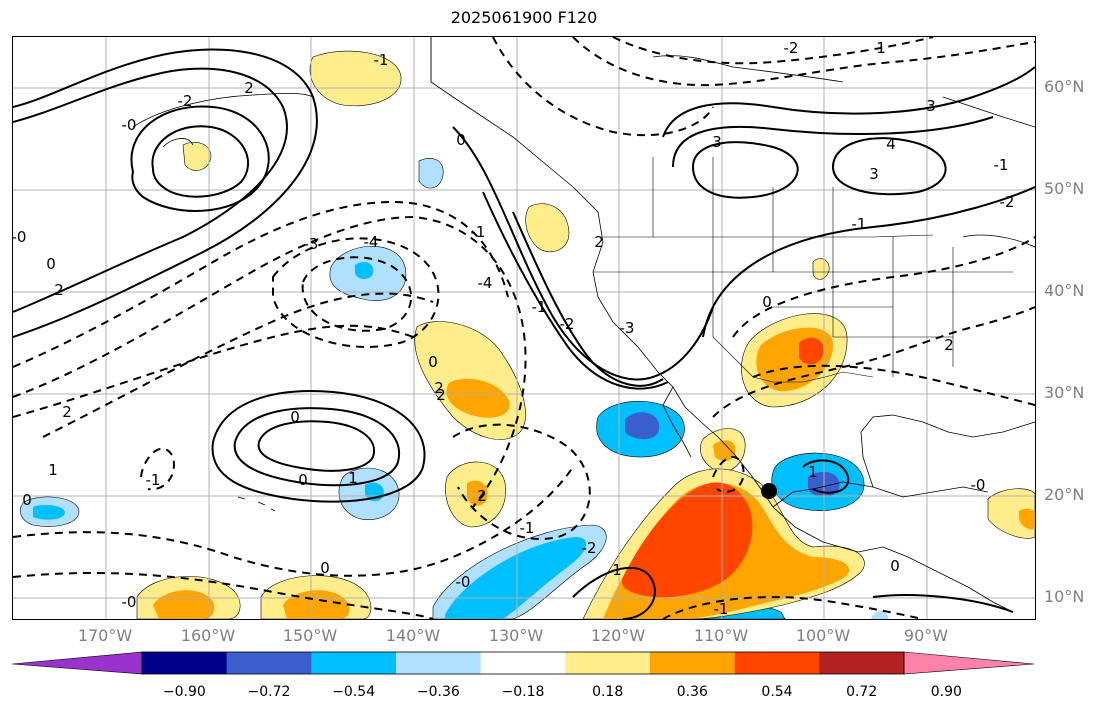 This screenshot has width=1105, height=712. I want to click on colorbar-tick-label: 0.36, so click(692, 692).